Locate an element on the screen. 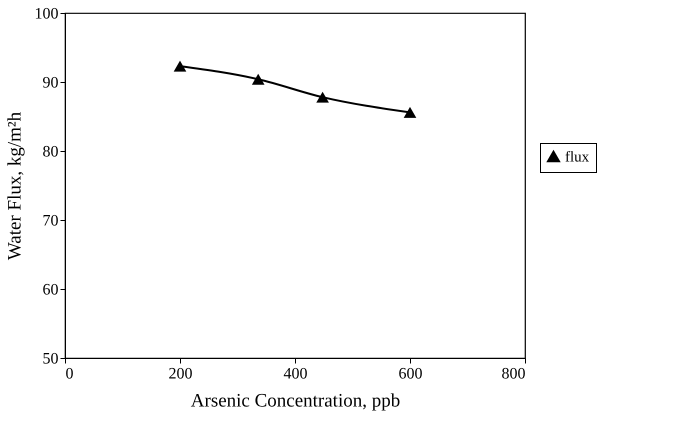  x-tick-label: 800 is located at coordinates (514, 374).